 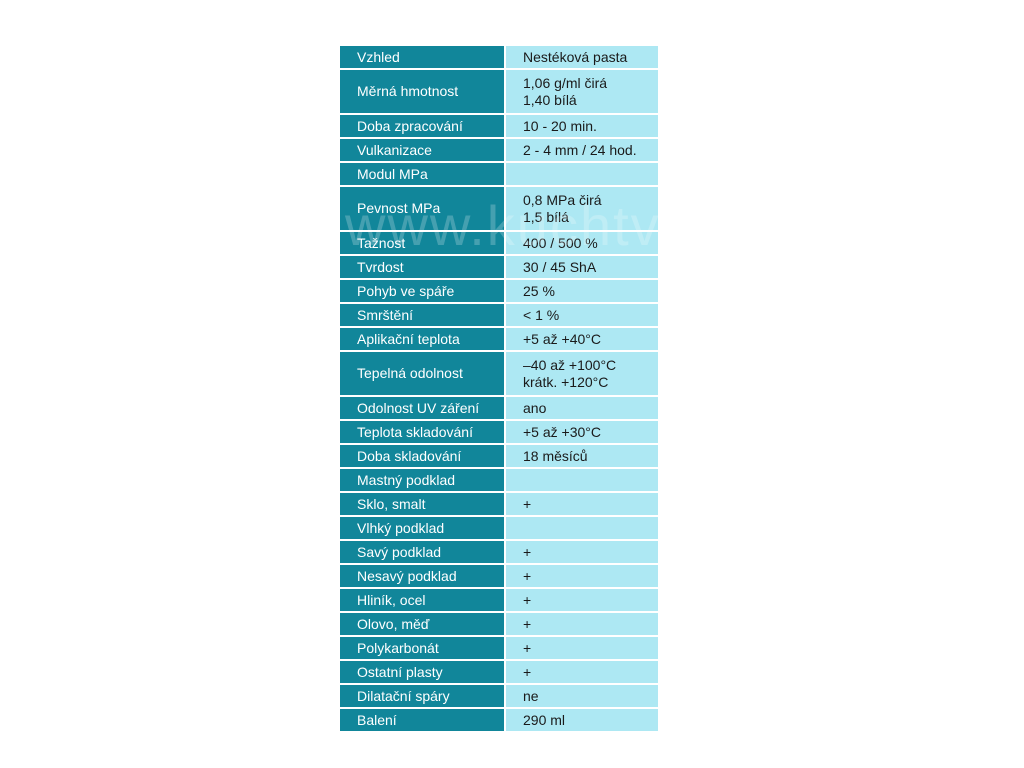 I want to click on property-value: –40 až +100°C krátk. +120°C, so click(x=581, y=374).